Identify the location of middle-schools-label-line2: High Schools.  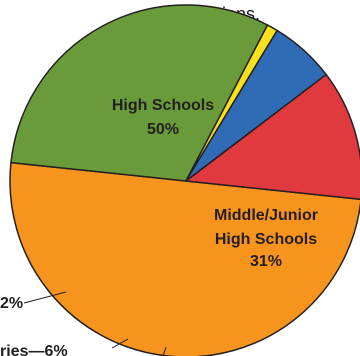
(266, 239).